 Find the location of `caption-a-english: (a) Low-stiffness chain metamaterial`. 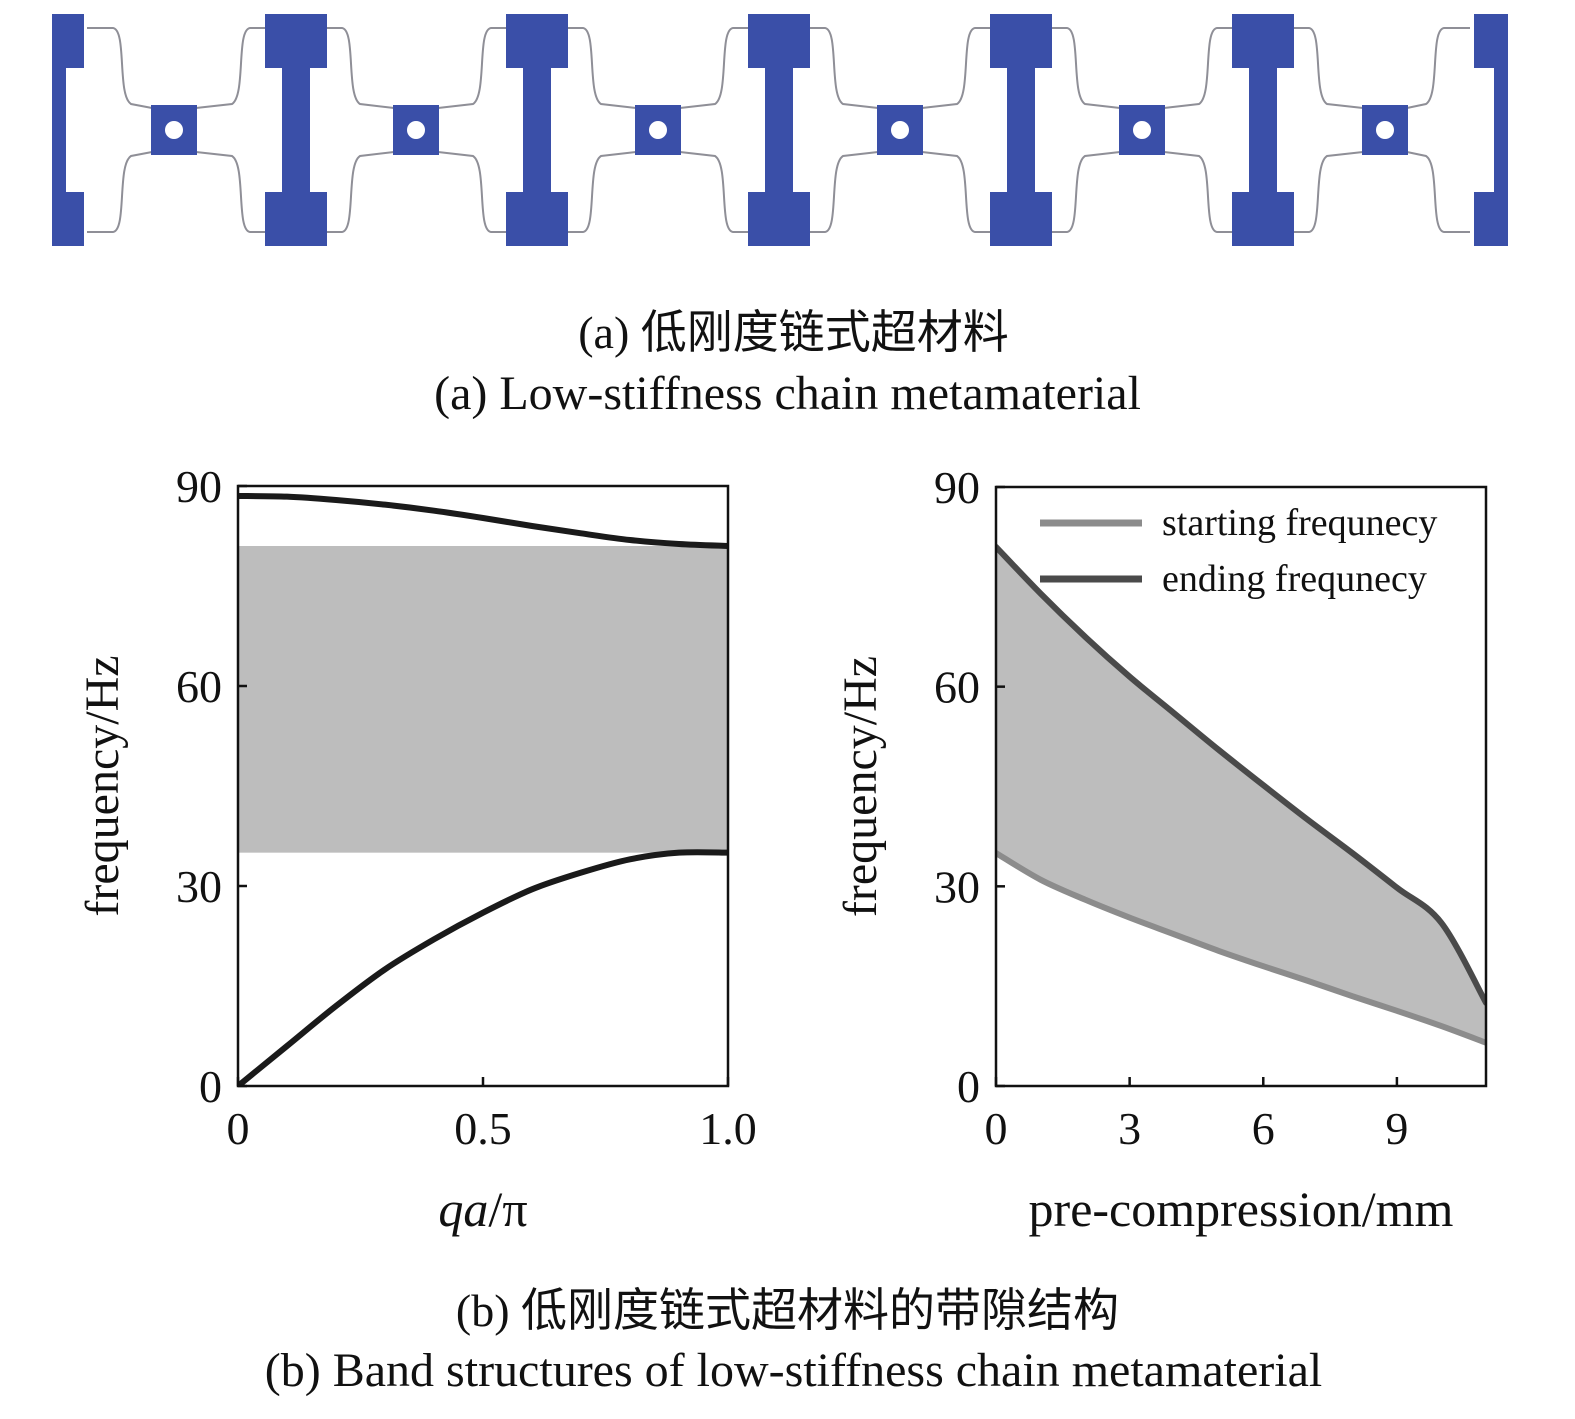

caption-a-english: (a) Low-stiffness chain metamaterial is located at coordinates (787, 393).